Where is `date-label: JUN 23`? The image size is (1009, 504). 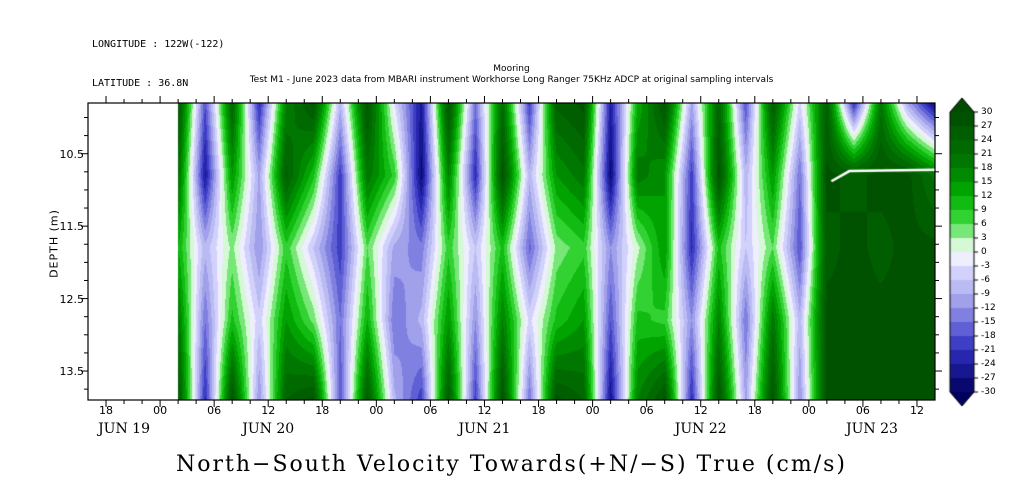
date-label: JUN 23 is located at coordinates (871, 429).